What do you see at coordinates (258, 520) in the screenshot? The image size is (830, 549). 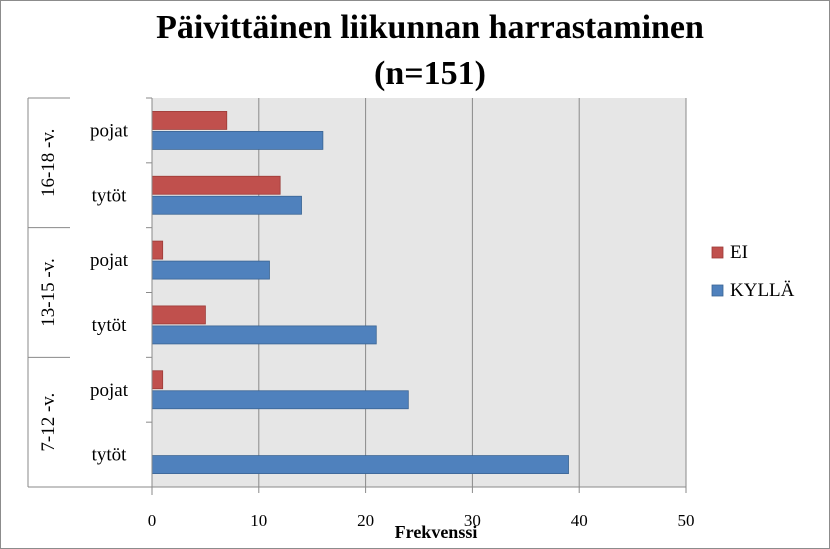 I see `x-tick-label: 10` at bounding box center [258, 520].